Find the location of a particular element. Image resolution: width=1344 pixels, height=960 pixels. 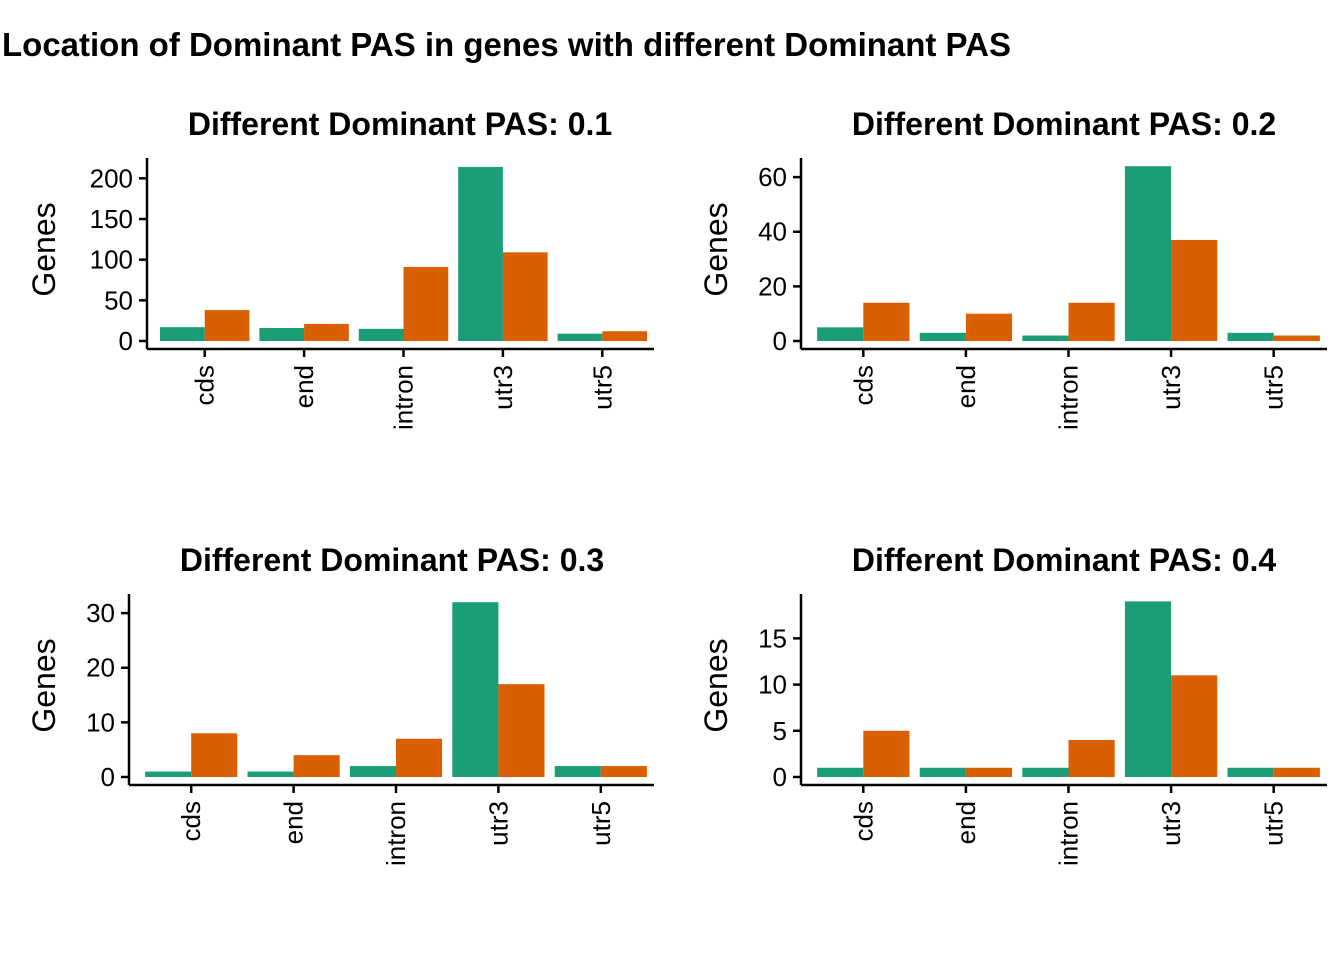

y-tick-label: 100 is located at coordinates (111, 260).